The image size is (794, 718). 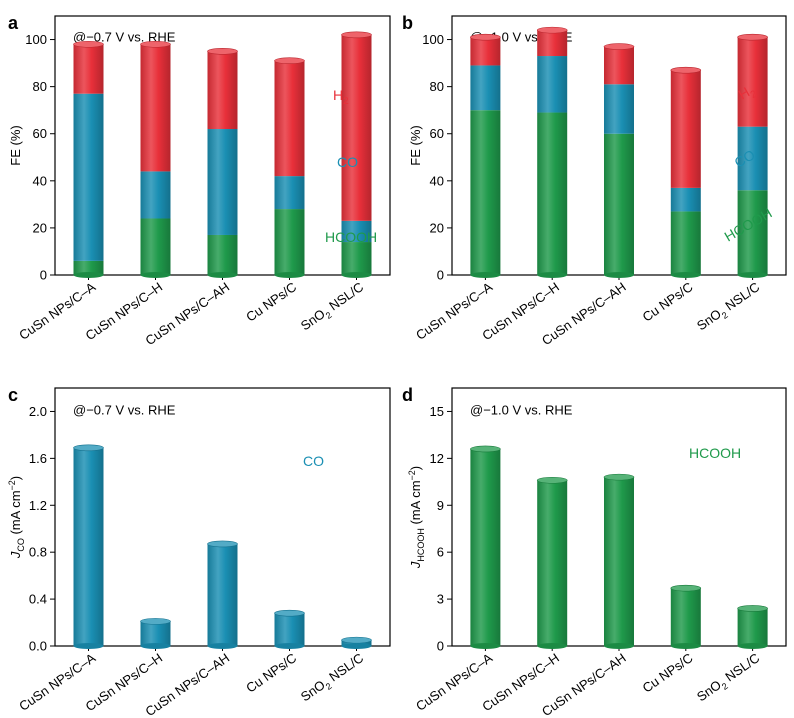 I want to click on y-tick-label: 80, so click(x=437, y=86).